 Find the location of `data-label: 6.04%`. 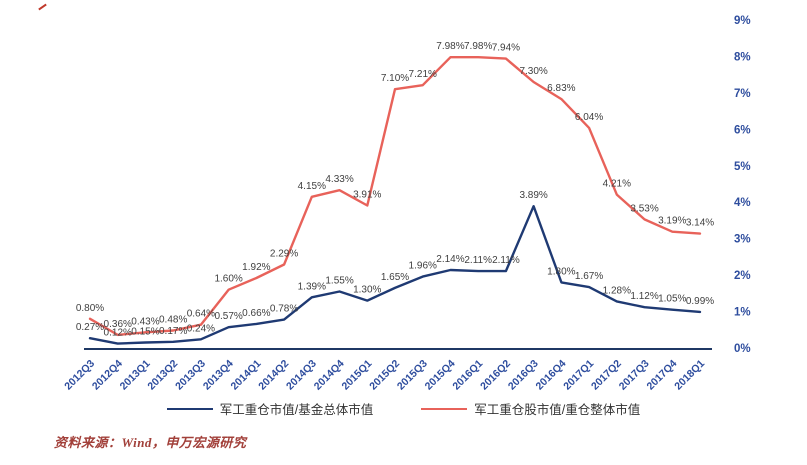

data-label: 6.04% is located at coordinates (589, 117).